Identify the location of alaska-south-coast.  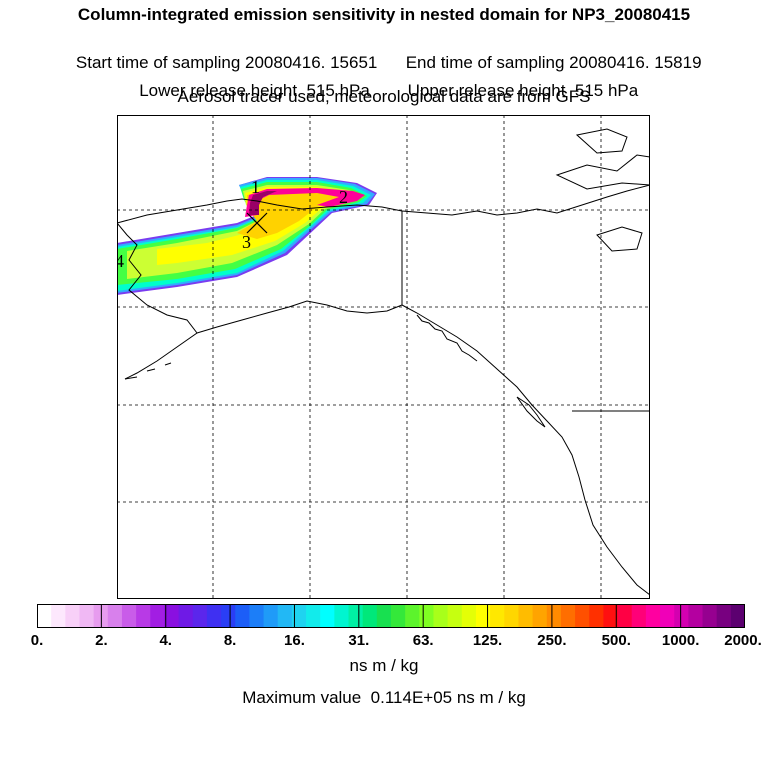
(299, 317).